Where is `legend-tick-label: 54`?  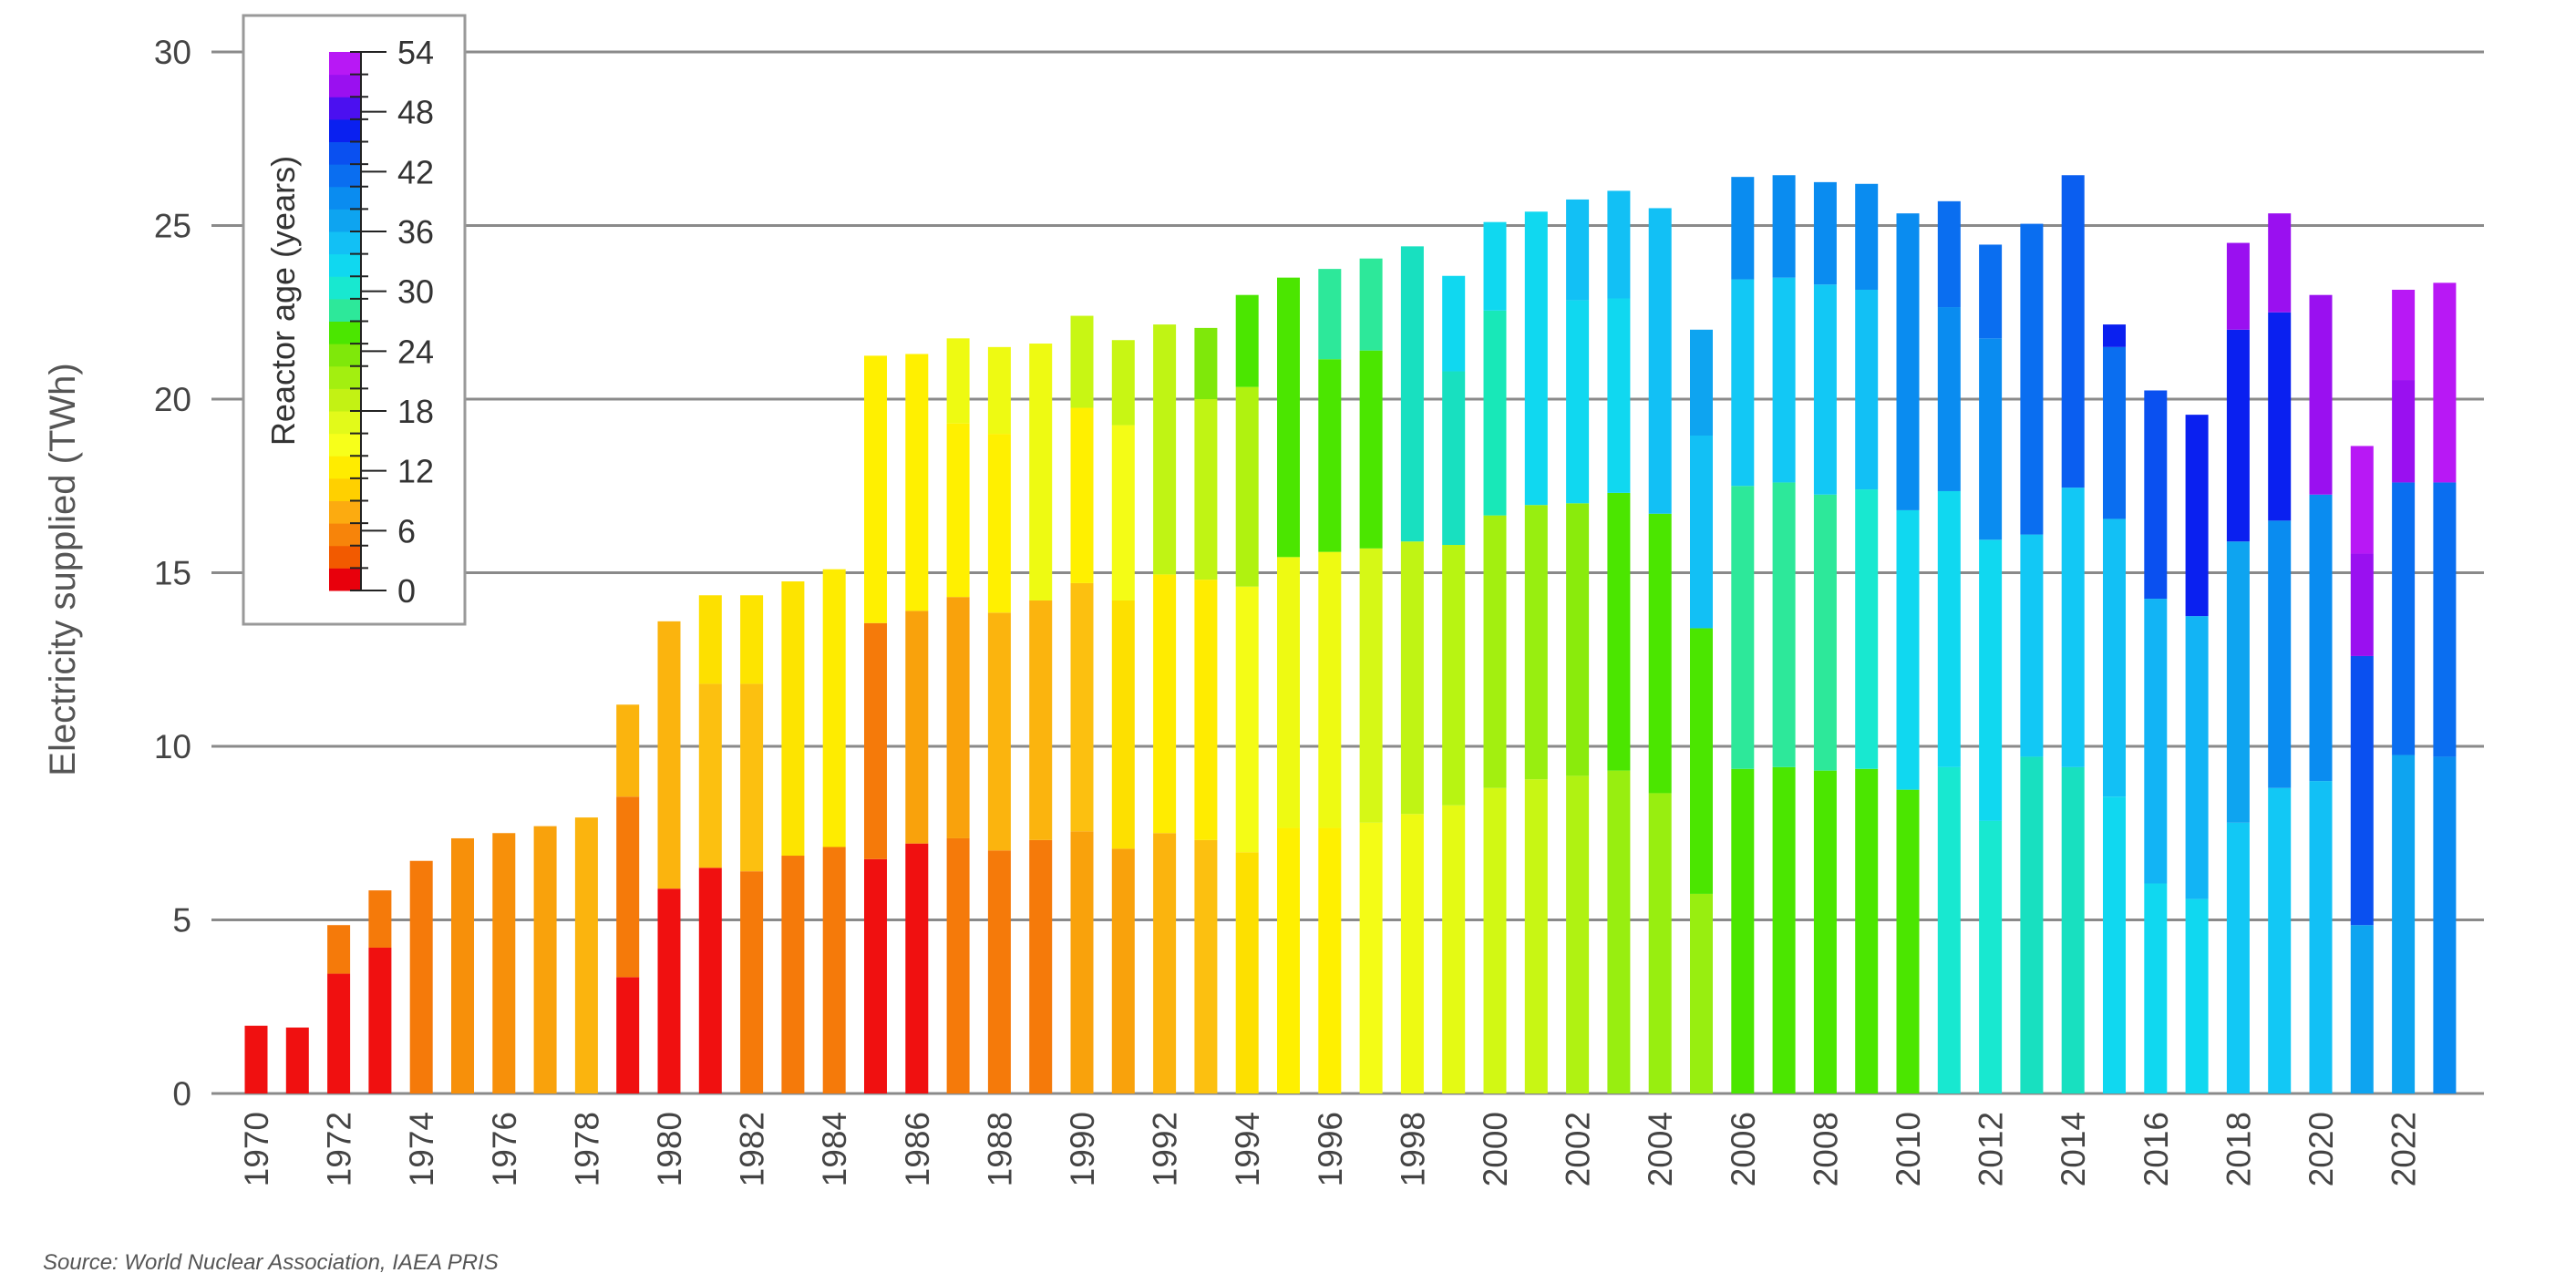
legend-tick-label: 54 is located at coordinates (415, 53).